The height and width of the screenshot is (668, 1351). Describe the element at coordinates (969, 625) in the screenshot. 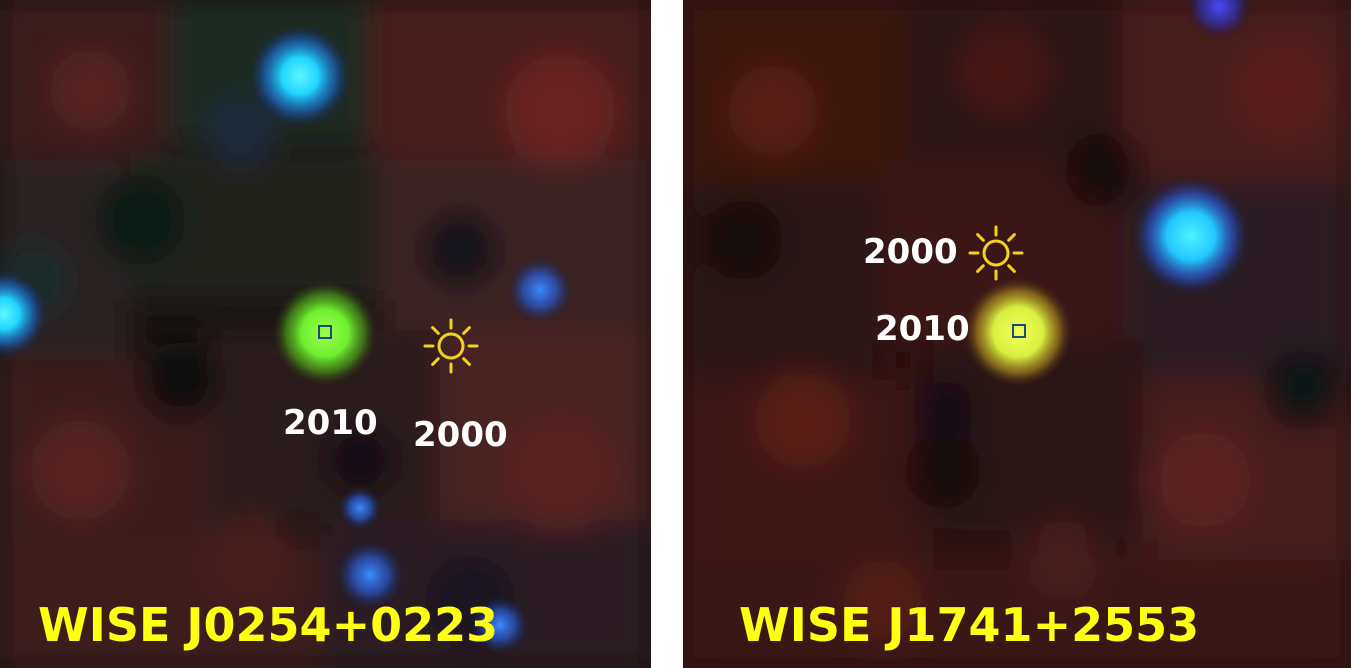

I see `object-name-label: WISE J1741+2553` at that location.